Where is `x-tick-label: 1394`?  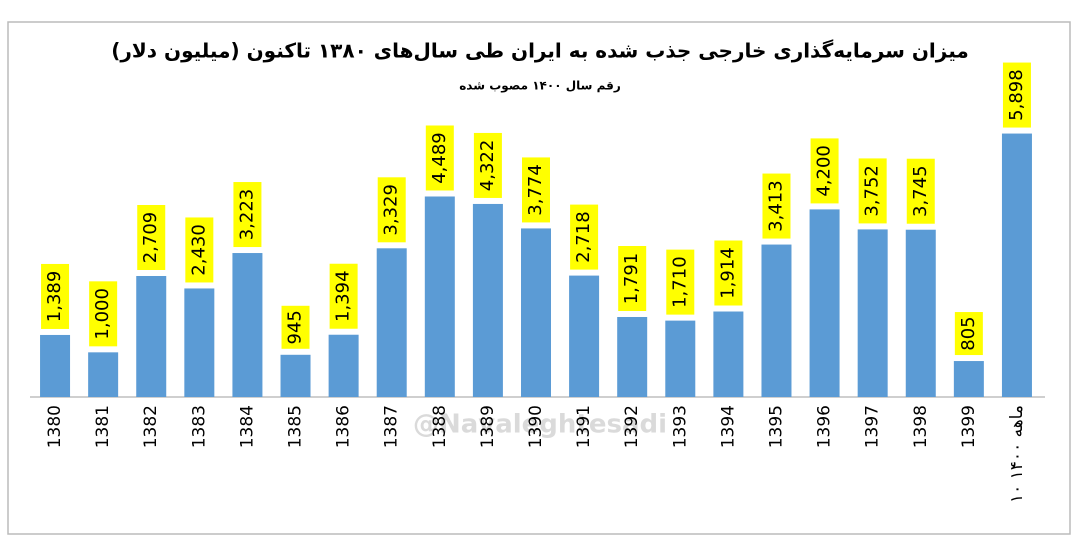 x-tick-label: 1394 is located at coordinates (728, 426).